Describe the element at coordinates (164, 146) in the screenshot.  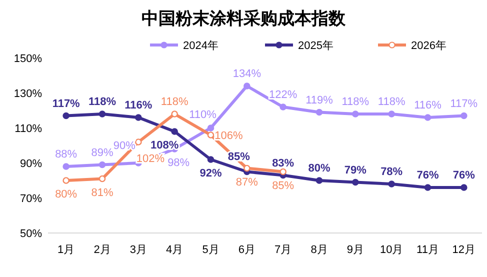
I see `data-label: 108%` at that location.